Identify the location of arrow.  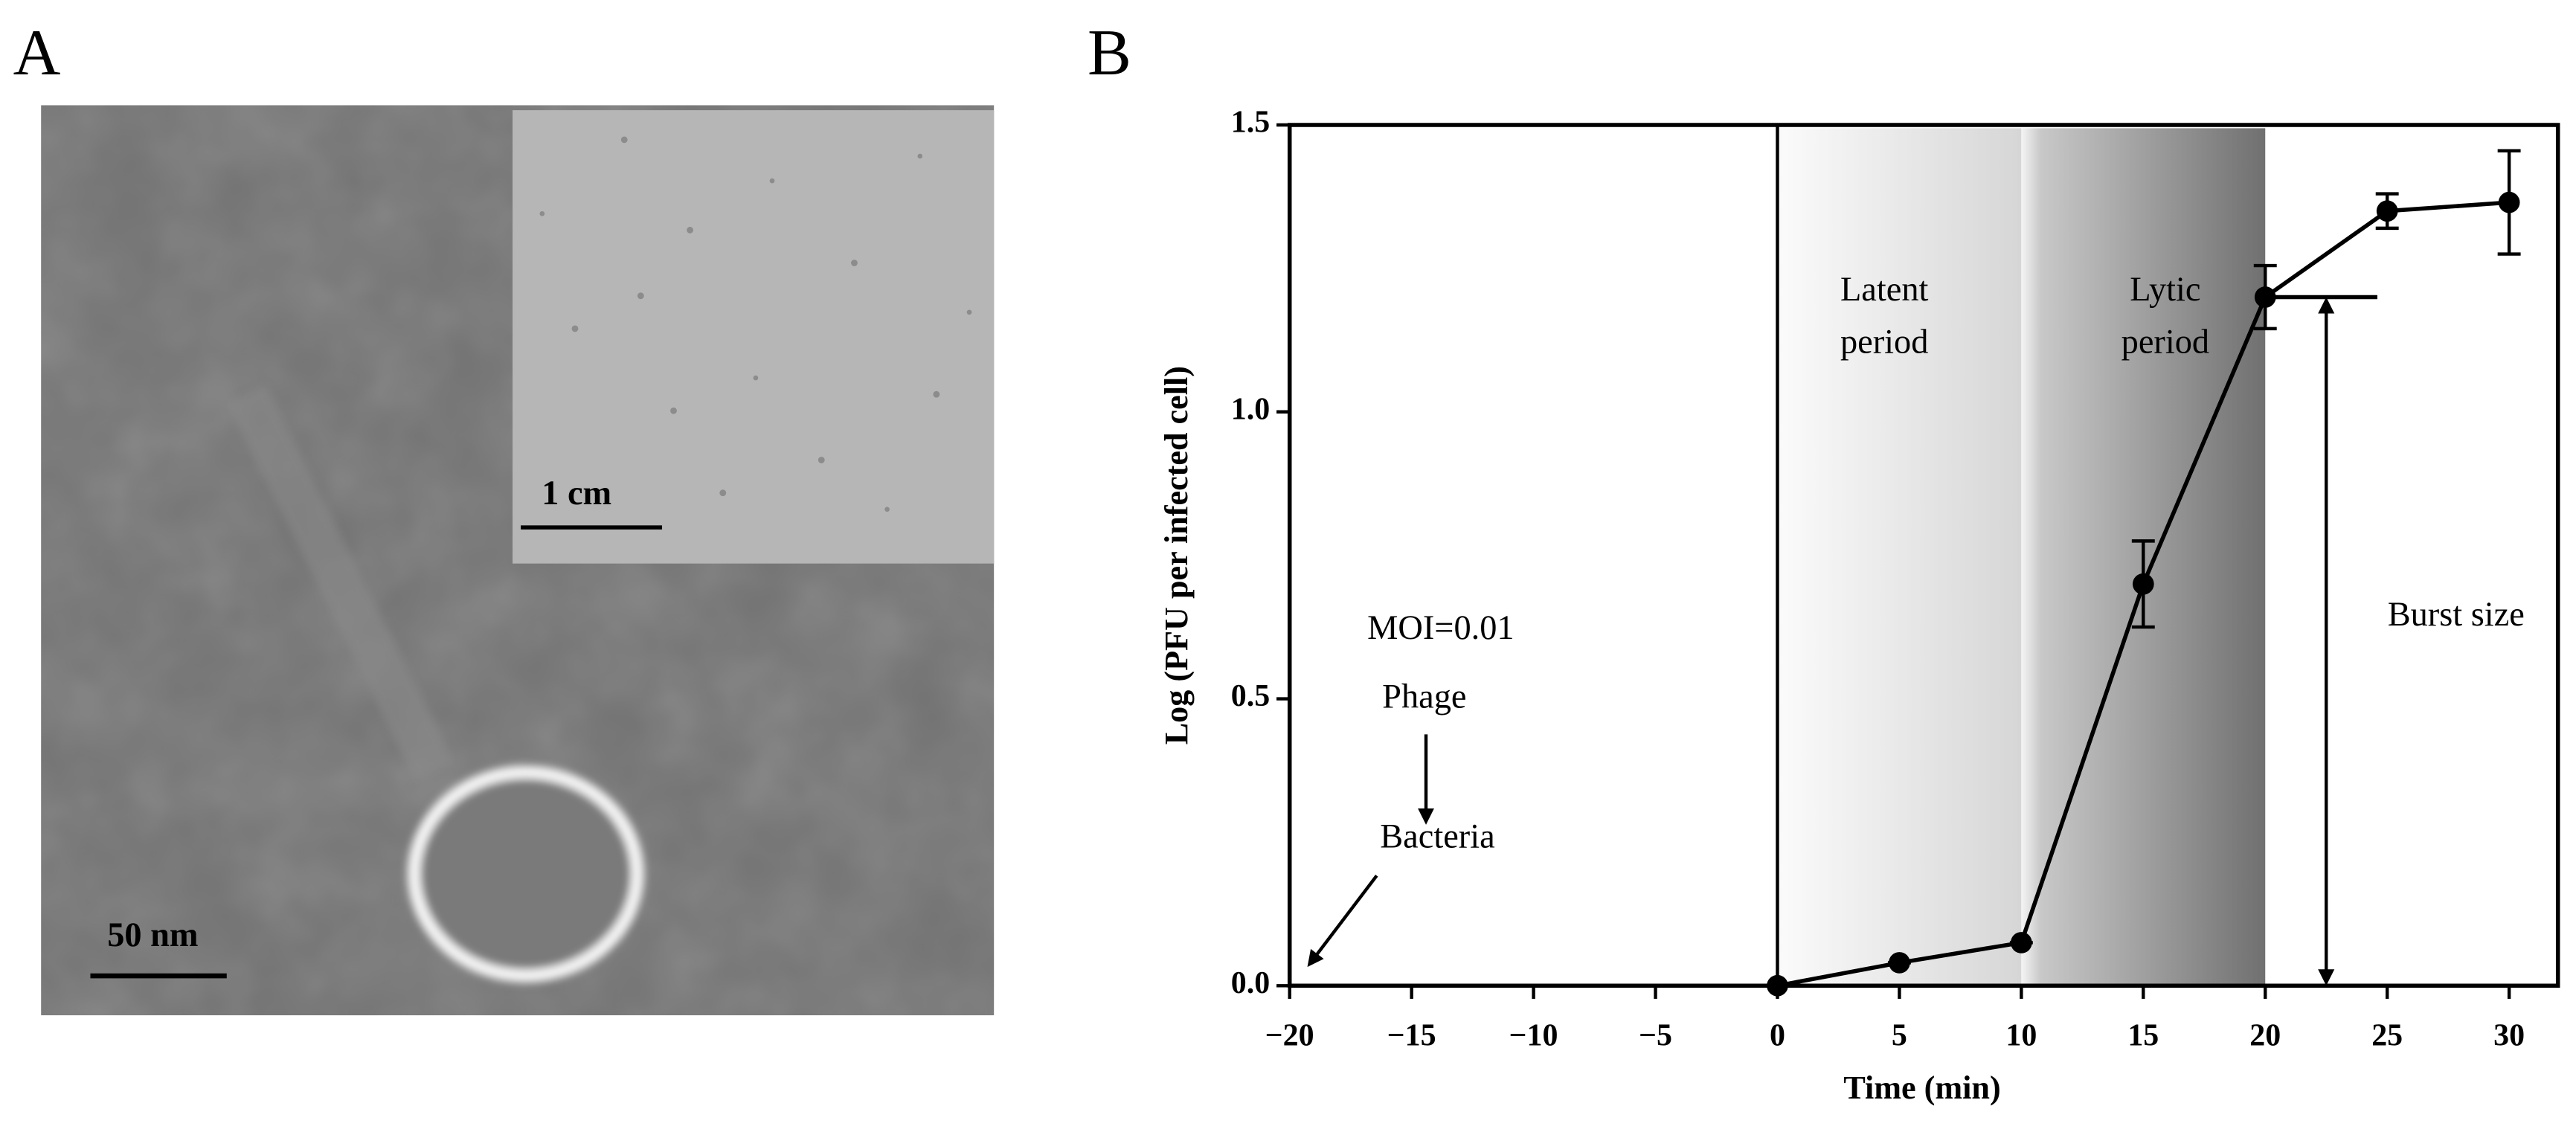
(1342, 921).